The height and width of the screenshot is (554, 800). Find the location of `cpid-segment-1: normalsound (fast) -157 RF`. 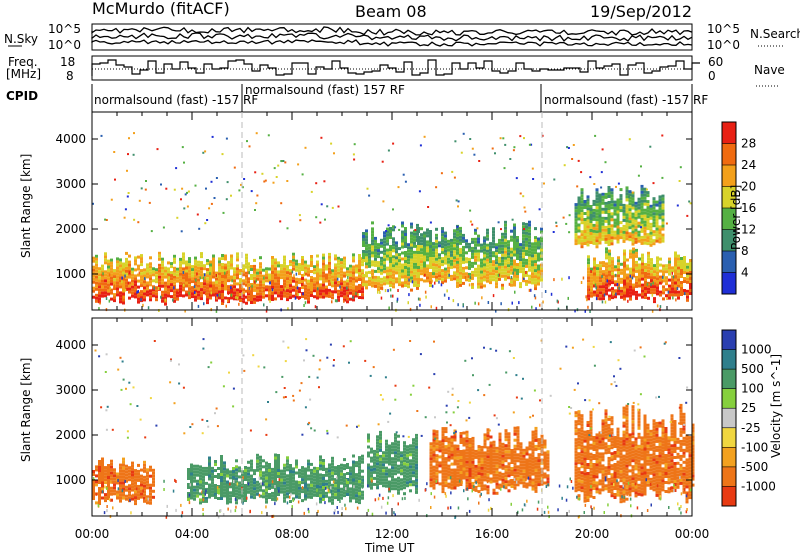

cpid-segment-1: normalsound (fast) -157 RF is located at coordinates (176, 100).